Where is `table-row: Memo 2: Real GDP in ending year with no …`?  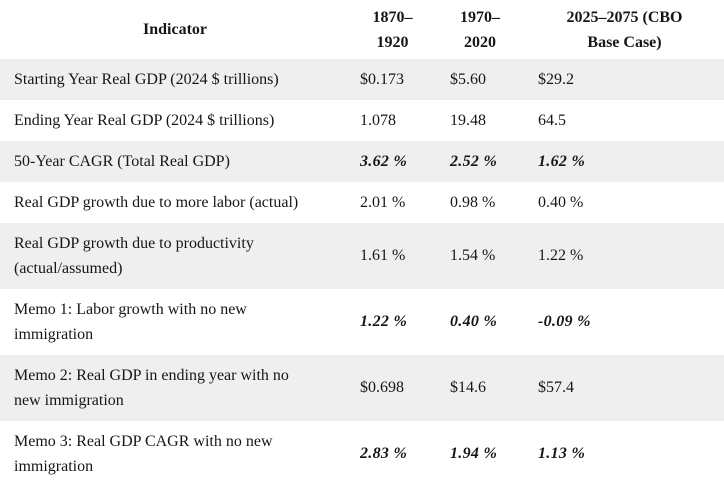 table-row: Memo 2: Real GDP in ending year with no … is located at coordinates (362, 388).